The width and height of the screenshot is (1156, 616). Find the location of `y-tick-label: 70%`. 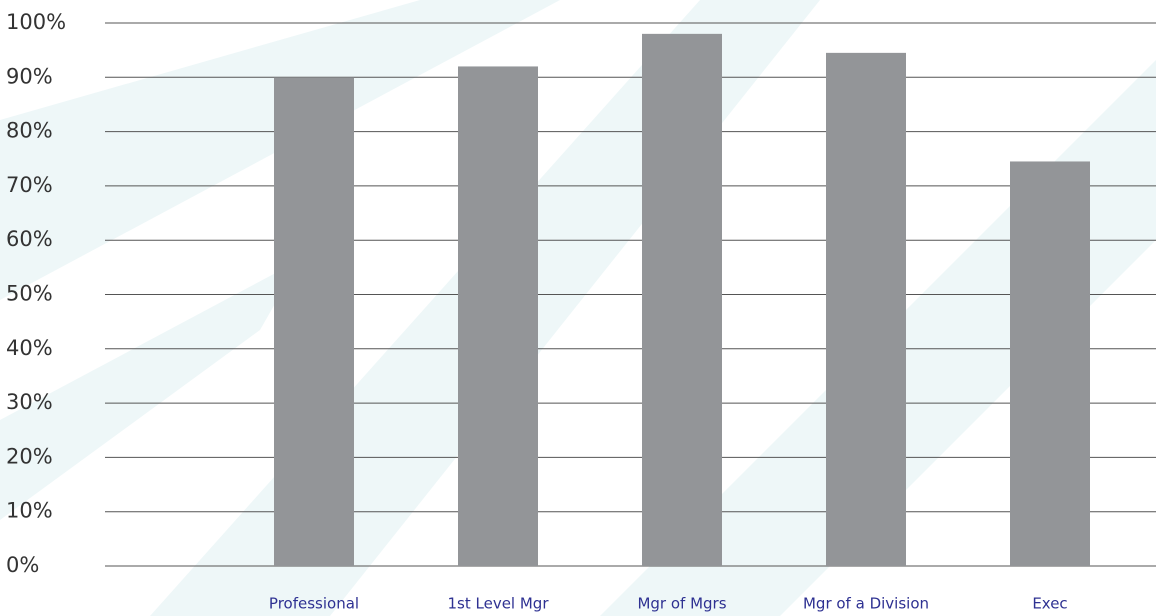

y-tick-label: 70% is located at coordinates (29, 185).